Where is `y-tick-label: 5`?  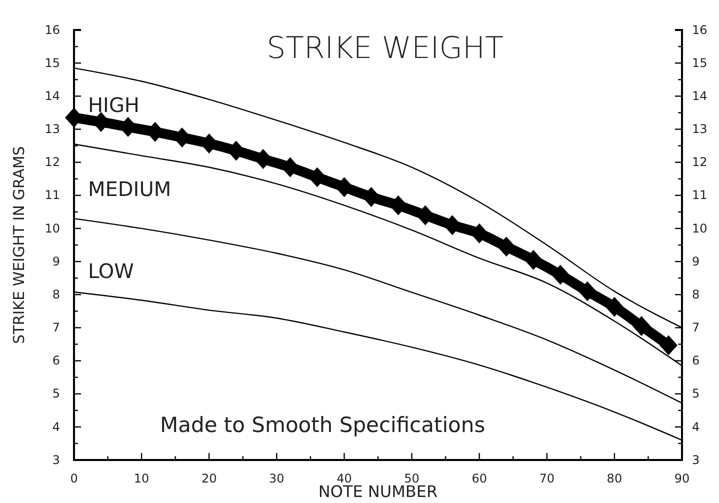
y-tick-label: 5 is located at coordinates (56, 393).